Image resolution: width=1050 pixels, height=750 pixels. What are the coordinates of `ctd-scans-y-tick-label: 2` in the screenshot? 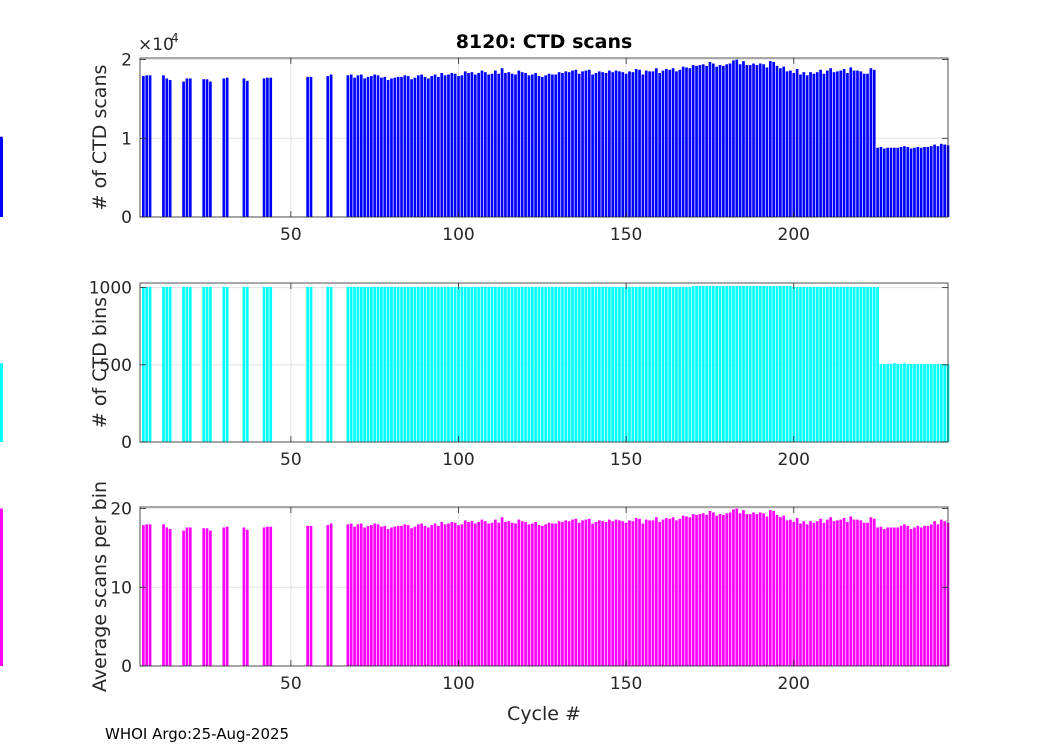 It's located at (126, 61).